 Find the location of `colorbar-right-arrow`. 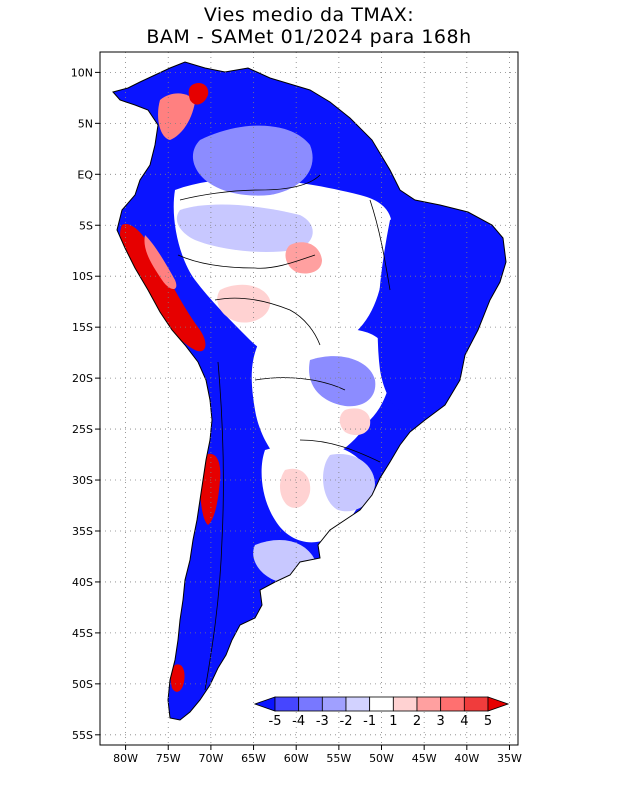

colorbar-right-arrow is located at coordinates (498, 704).